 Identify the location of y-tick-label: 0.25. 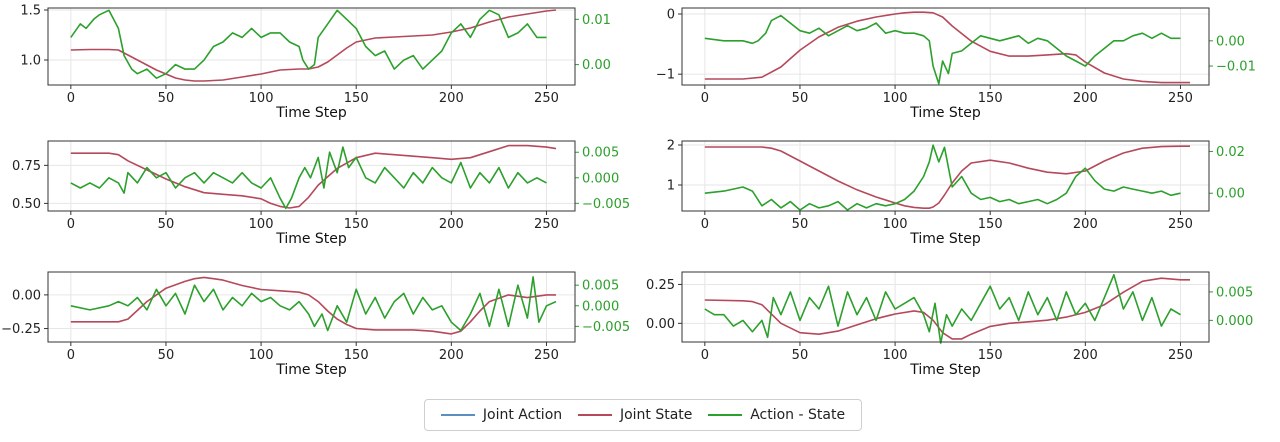
(660, 285).